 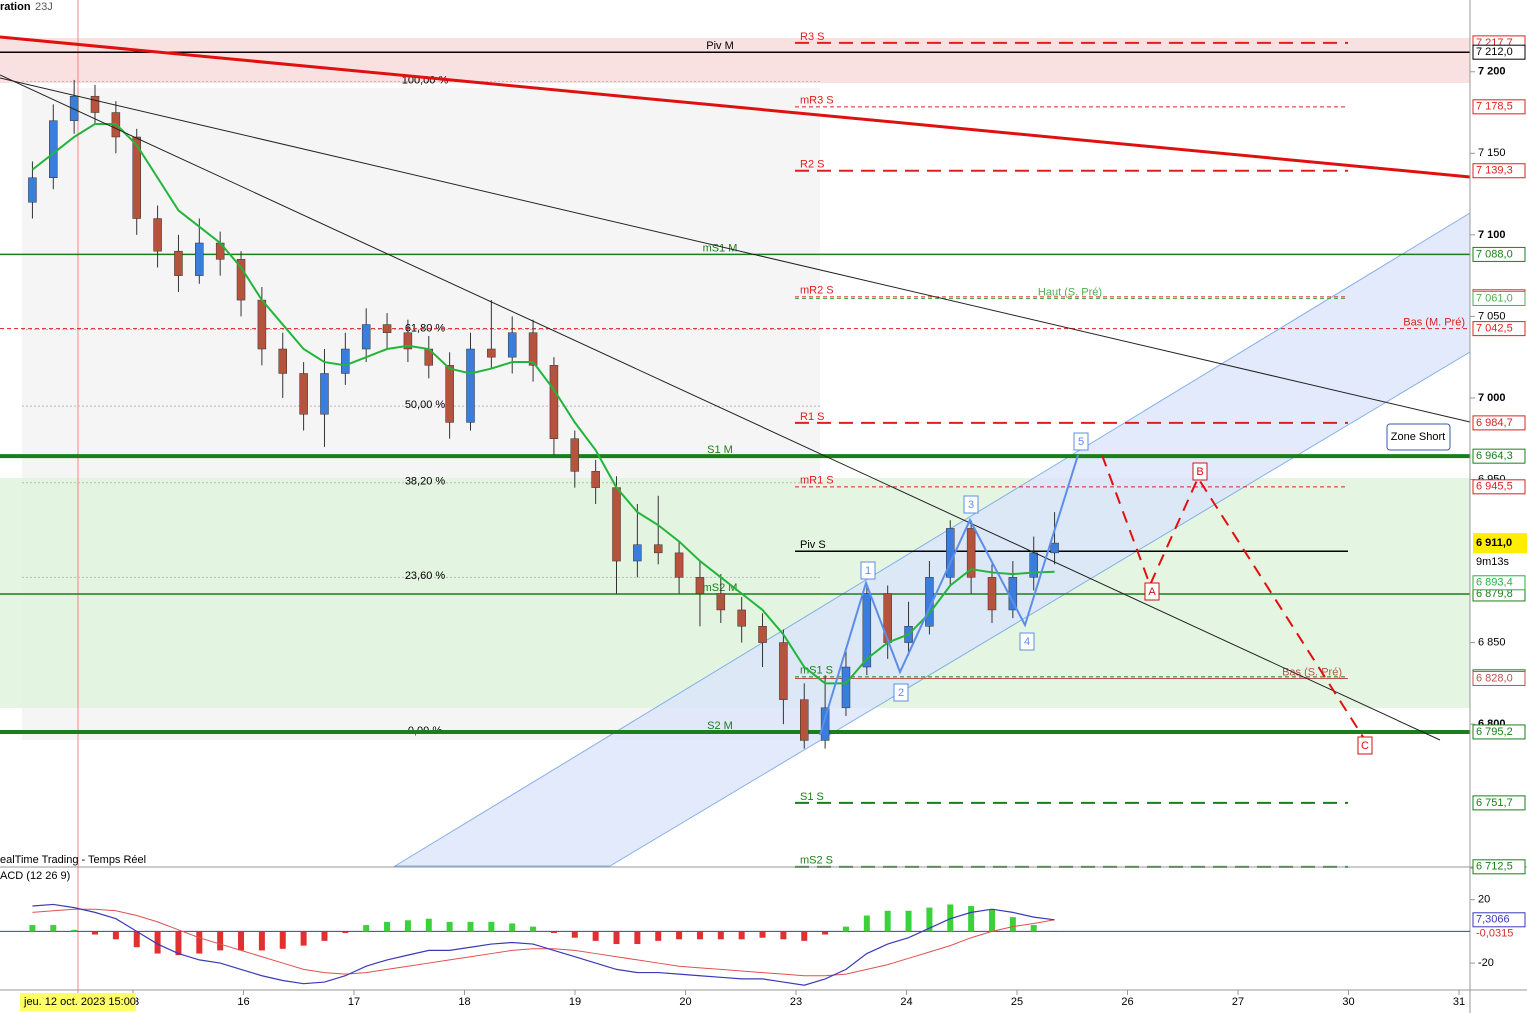 What do you see at coordinates (1492, 642) in the screenshot?
I see `y-tick-label: 6 850` at bounding box center [1492, 642].